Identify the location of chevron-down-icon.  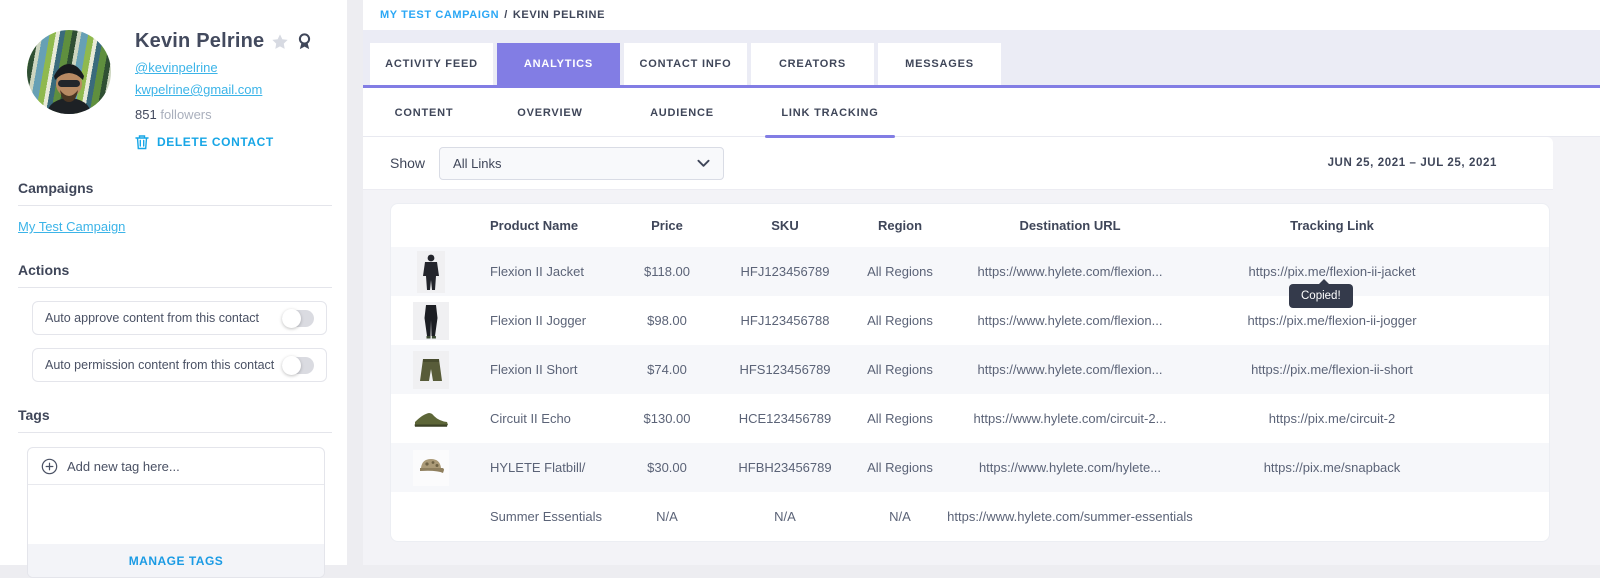
(703, 163).